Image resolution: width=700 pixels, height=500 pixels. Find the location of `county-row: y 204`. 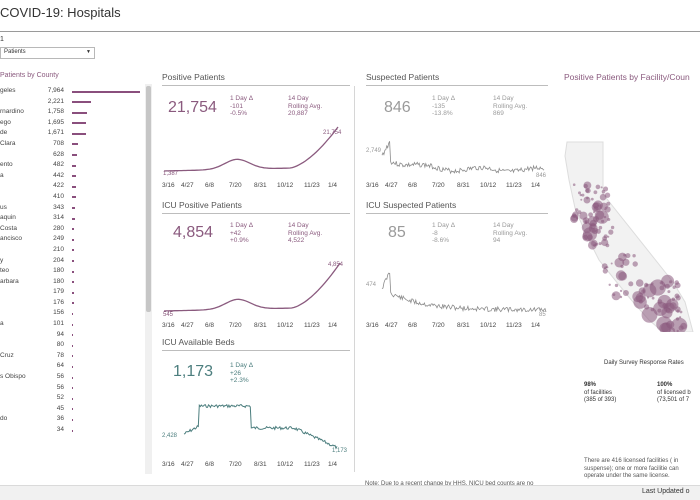

county-row: y 204 is located at coordinates (73, 261).